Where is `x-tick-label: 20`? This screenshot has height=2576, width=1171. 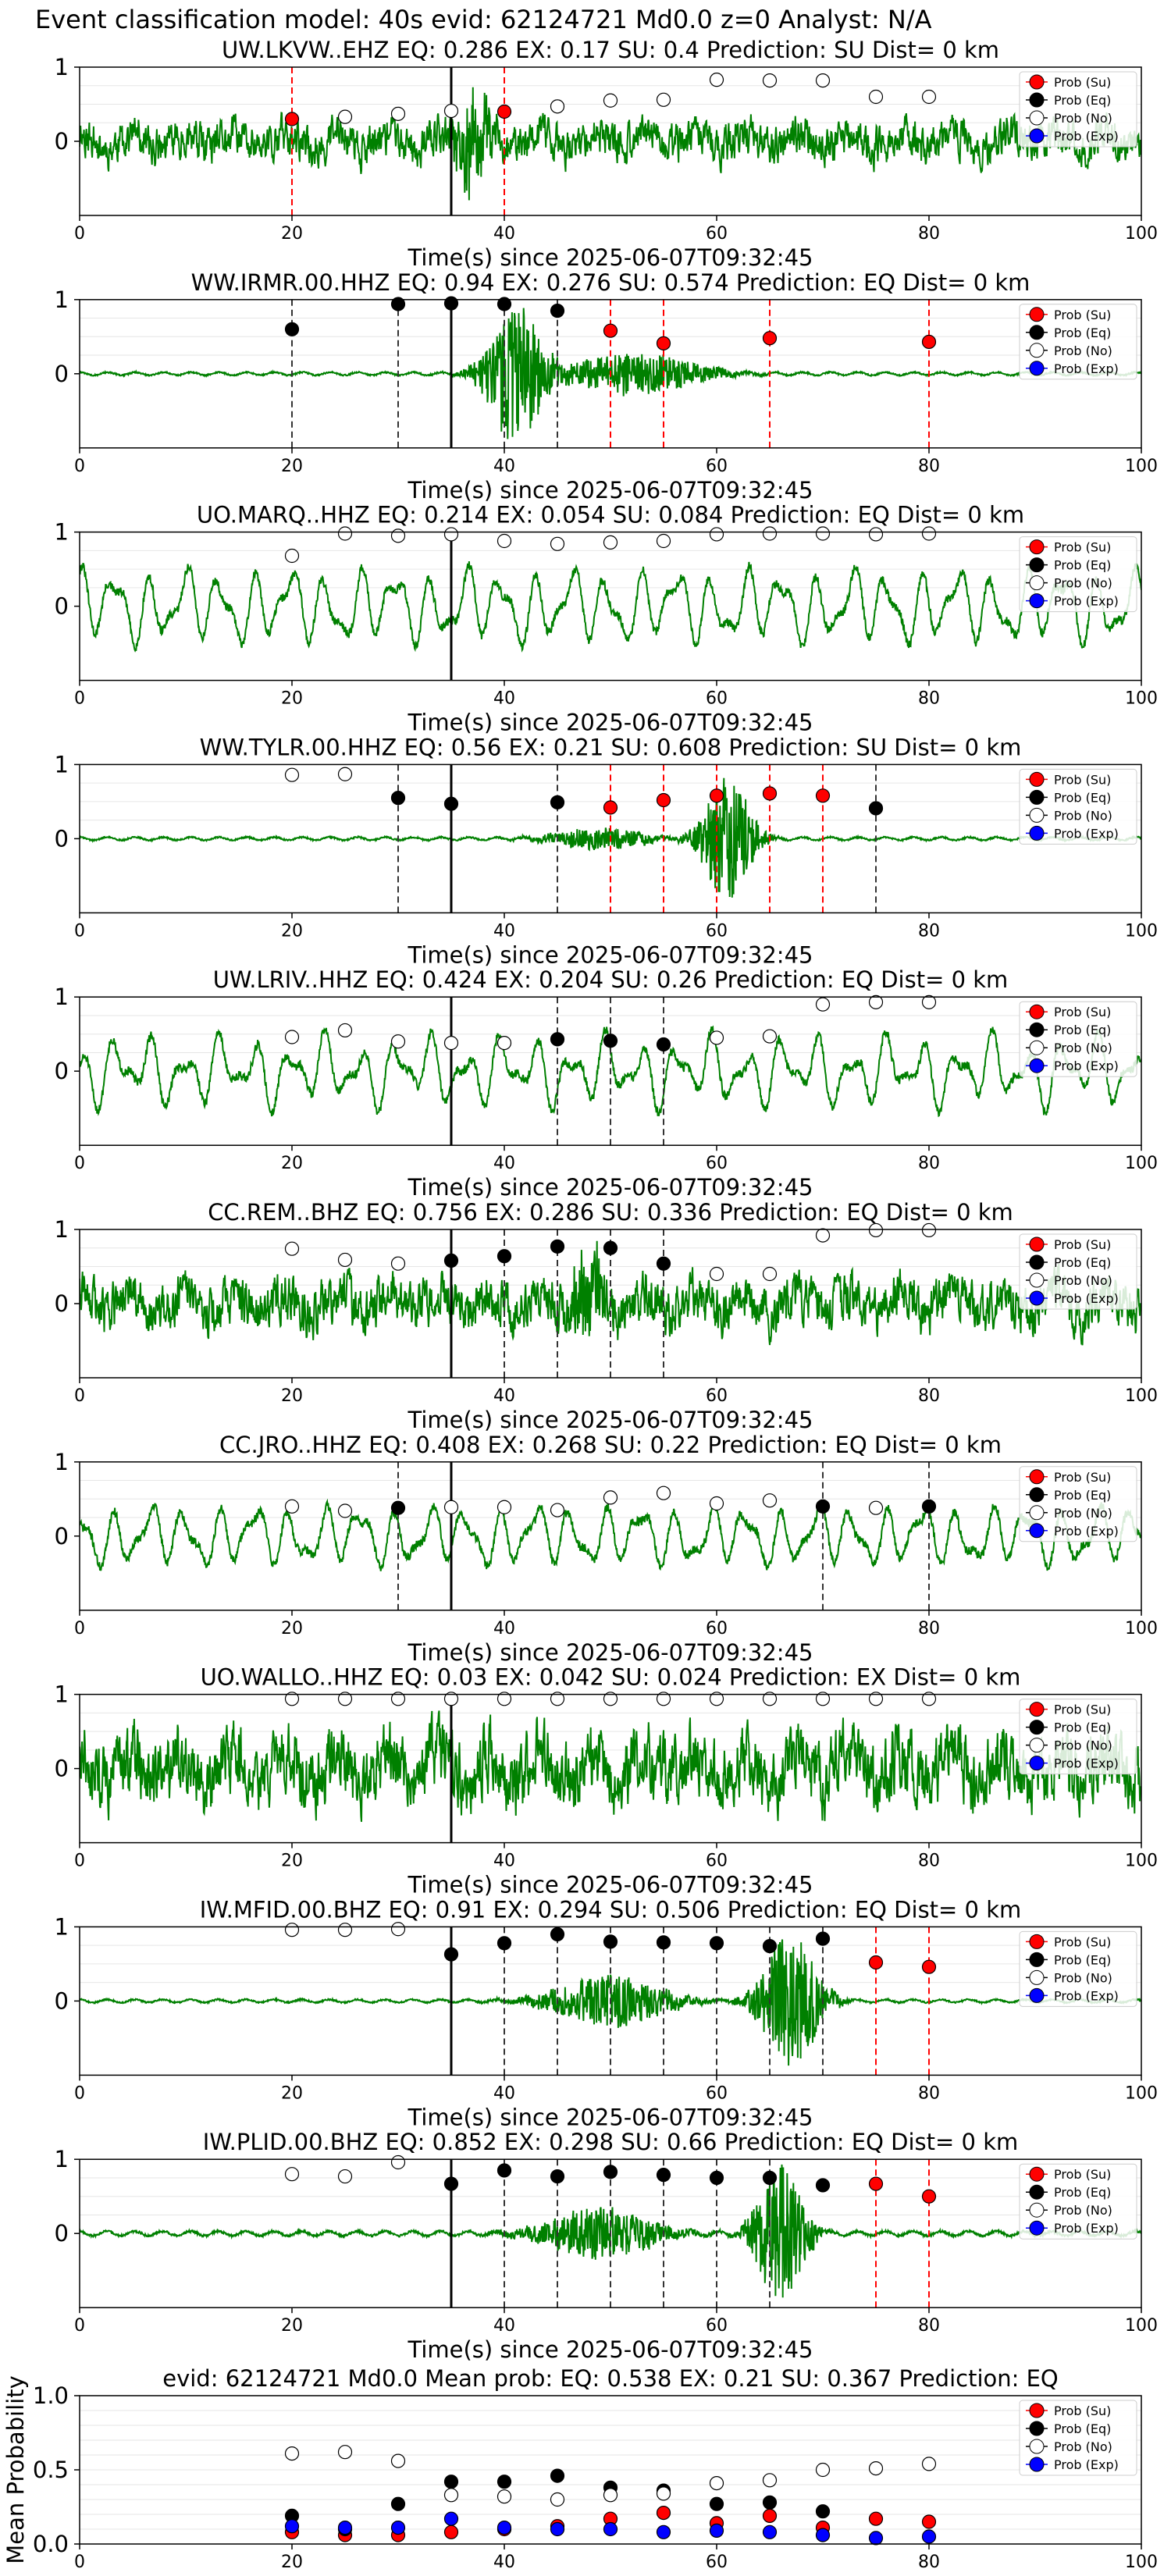 x-tick-label: 20 is located at coordinates (292, 1163).